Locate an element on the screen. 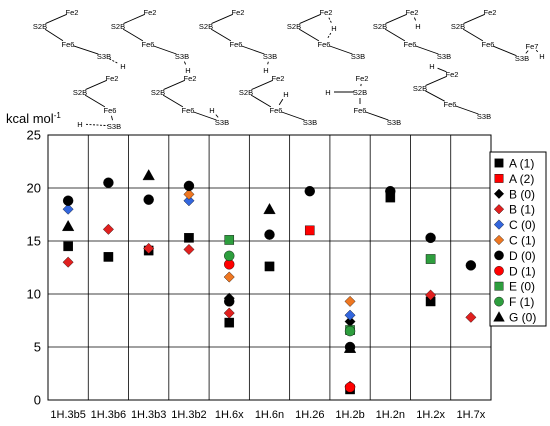 The width and height of the screenshot is (550, 426). y-tick-label: 15 is located at coordinates (34, 241).